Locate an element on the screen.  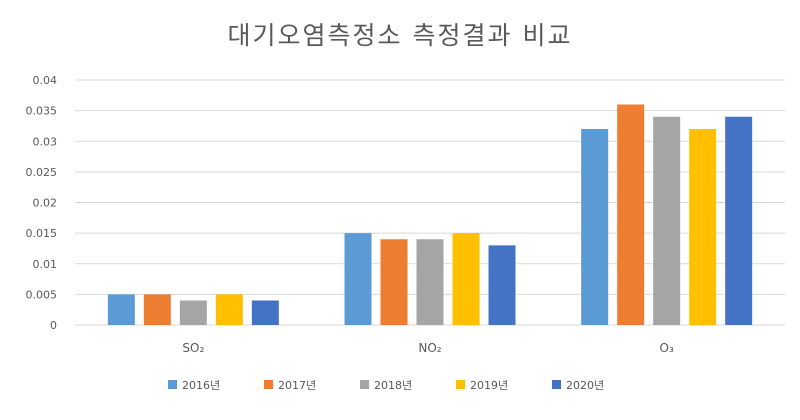
y-tick-label: 0.035 is located at coordinates (42, 111).